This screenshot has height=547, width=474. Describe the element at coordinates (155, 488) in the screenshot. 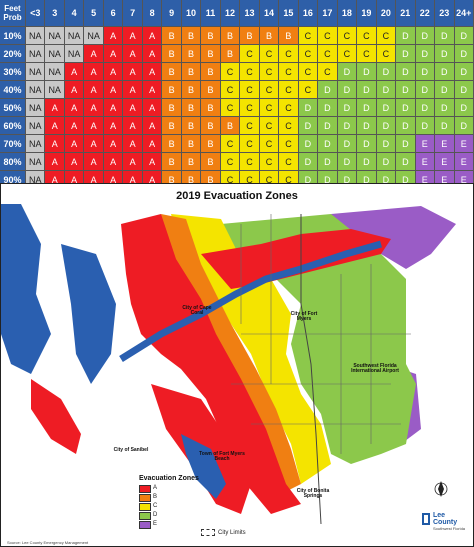

I see `legend-label: A` at that location.